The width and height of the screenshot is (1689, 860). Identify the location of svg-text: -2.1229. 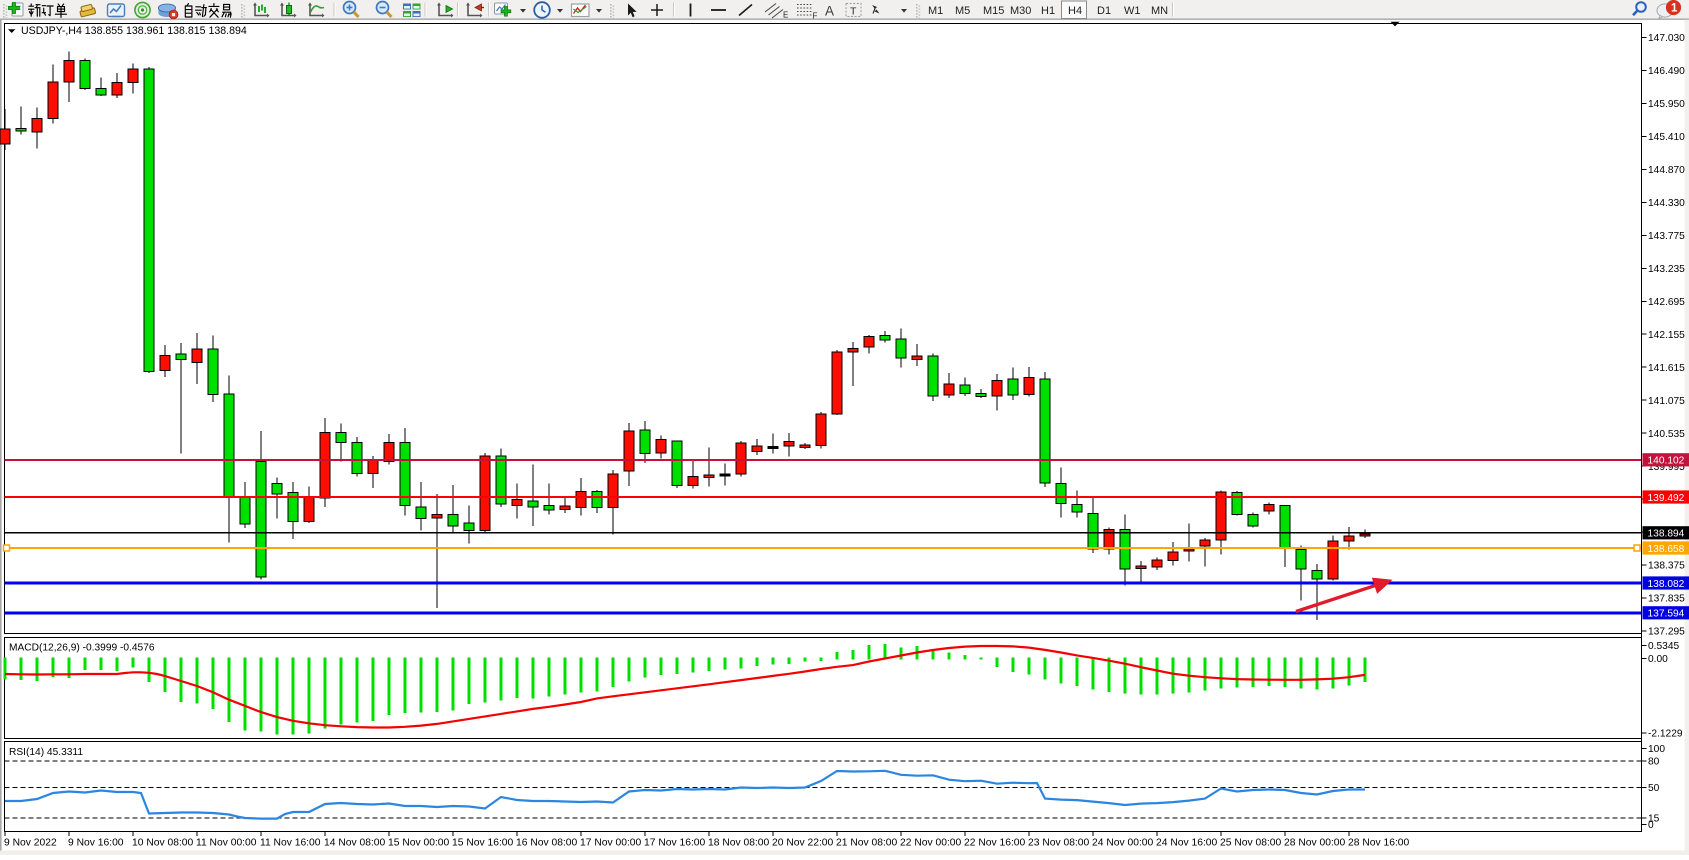
(1665, 734).